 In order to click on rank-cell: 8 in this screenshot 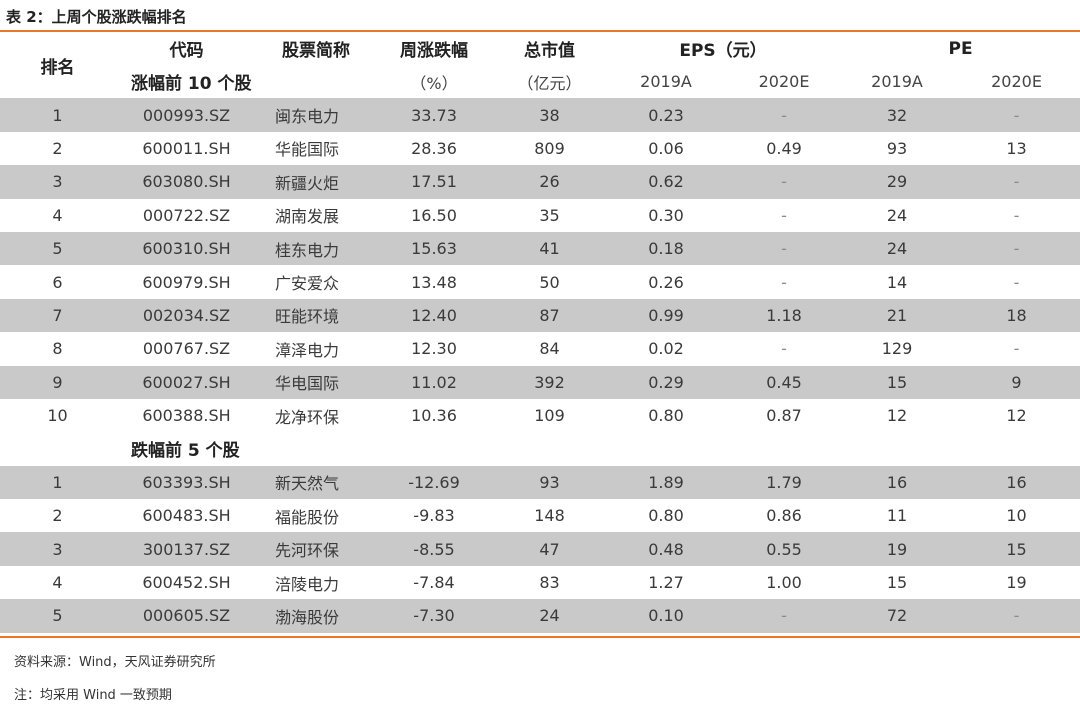, I will do `click(57, 349)`.